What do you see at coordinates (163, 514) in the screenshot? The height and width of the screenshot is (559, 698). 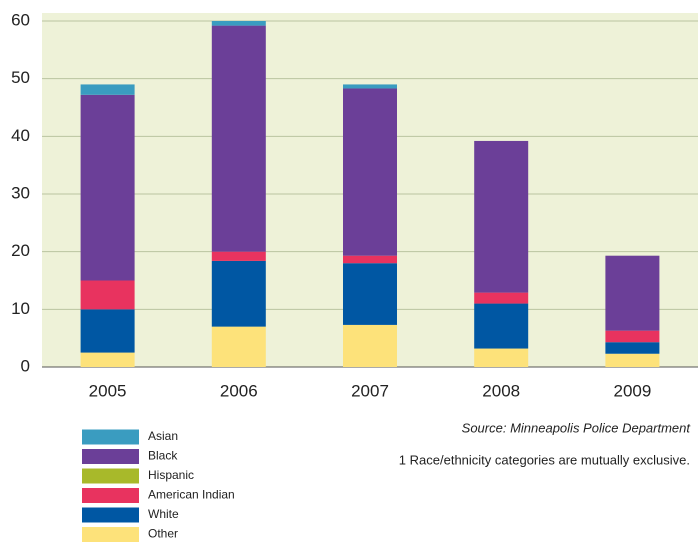 I see `legend-label: White` at bounding box center [163, 514].